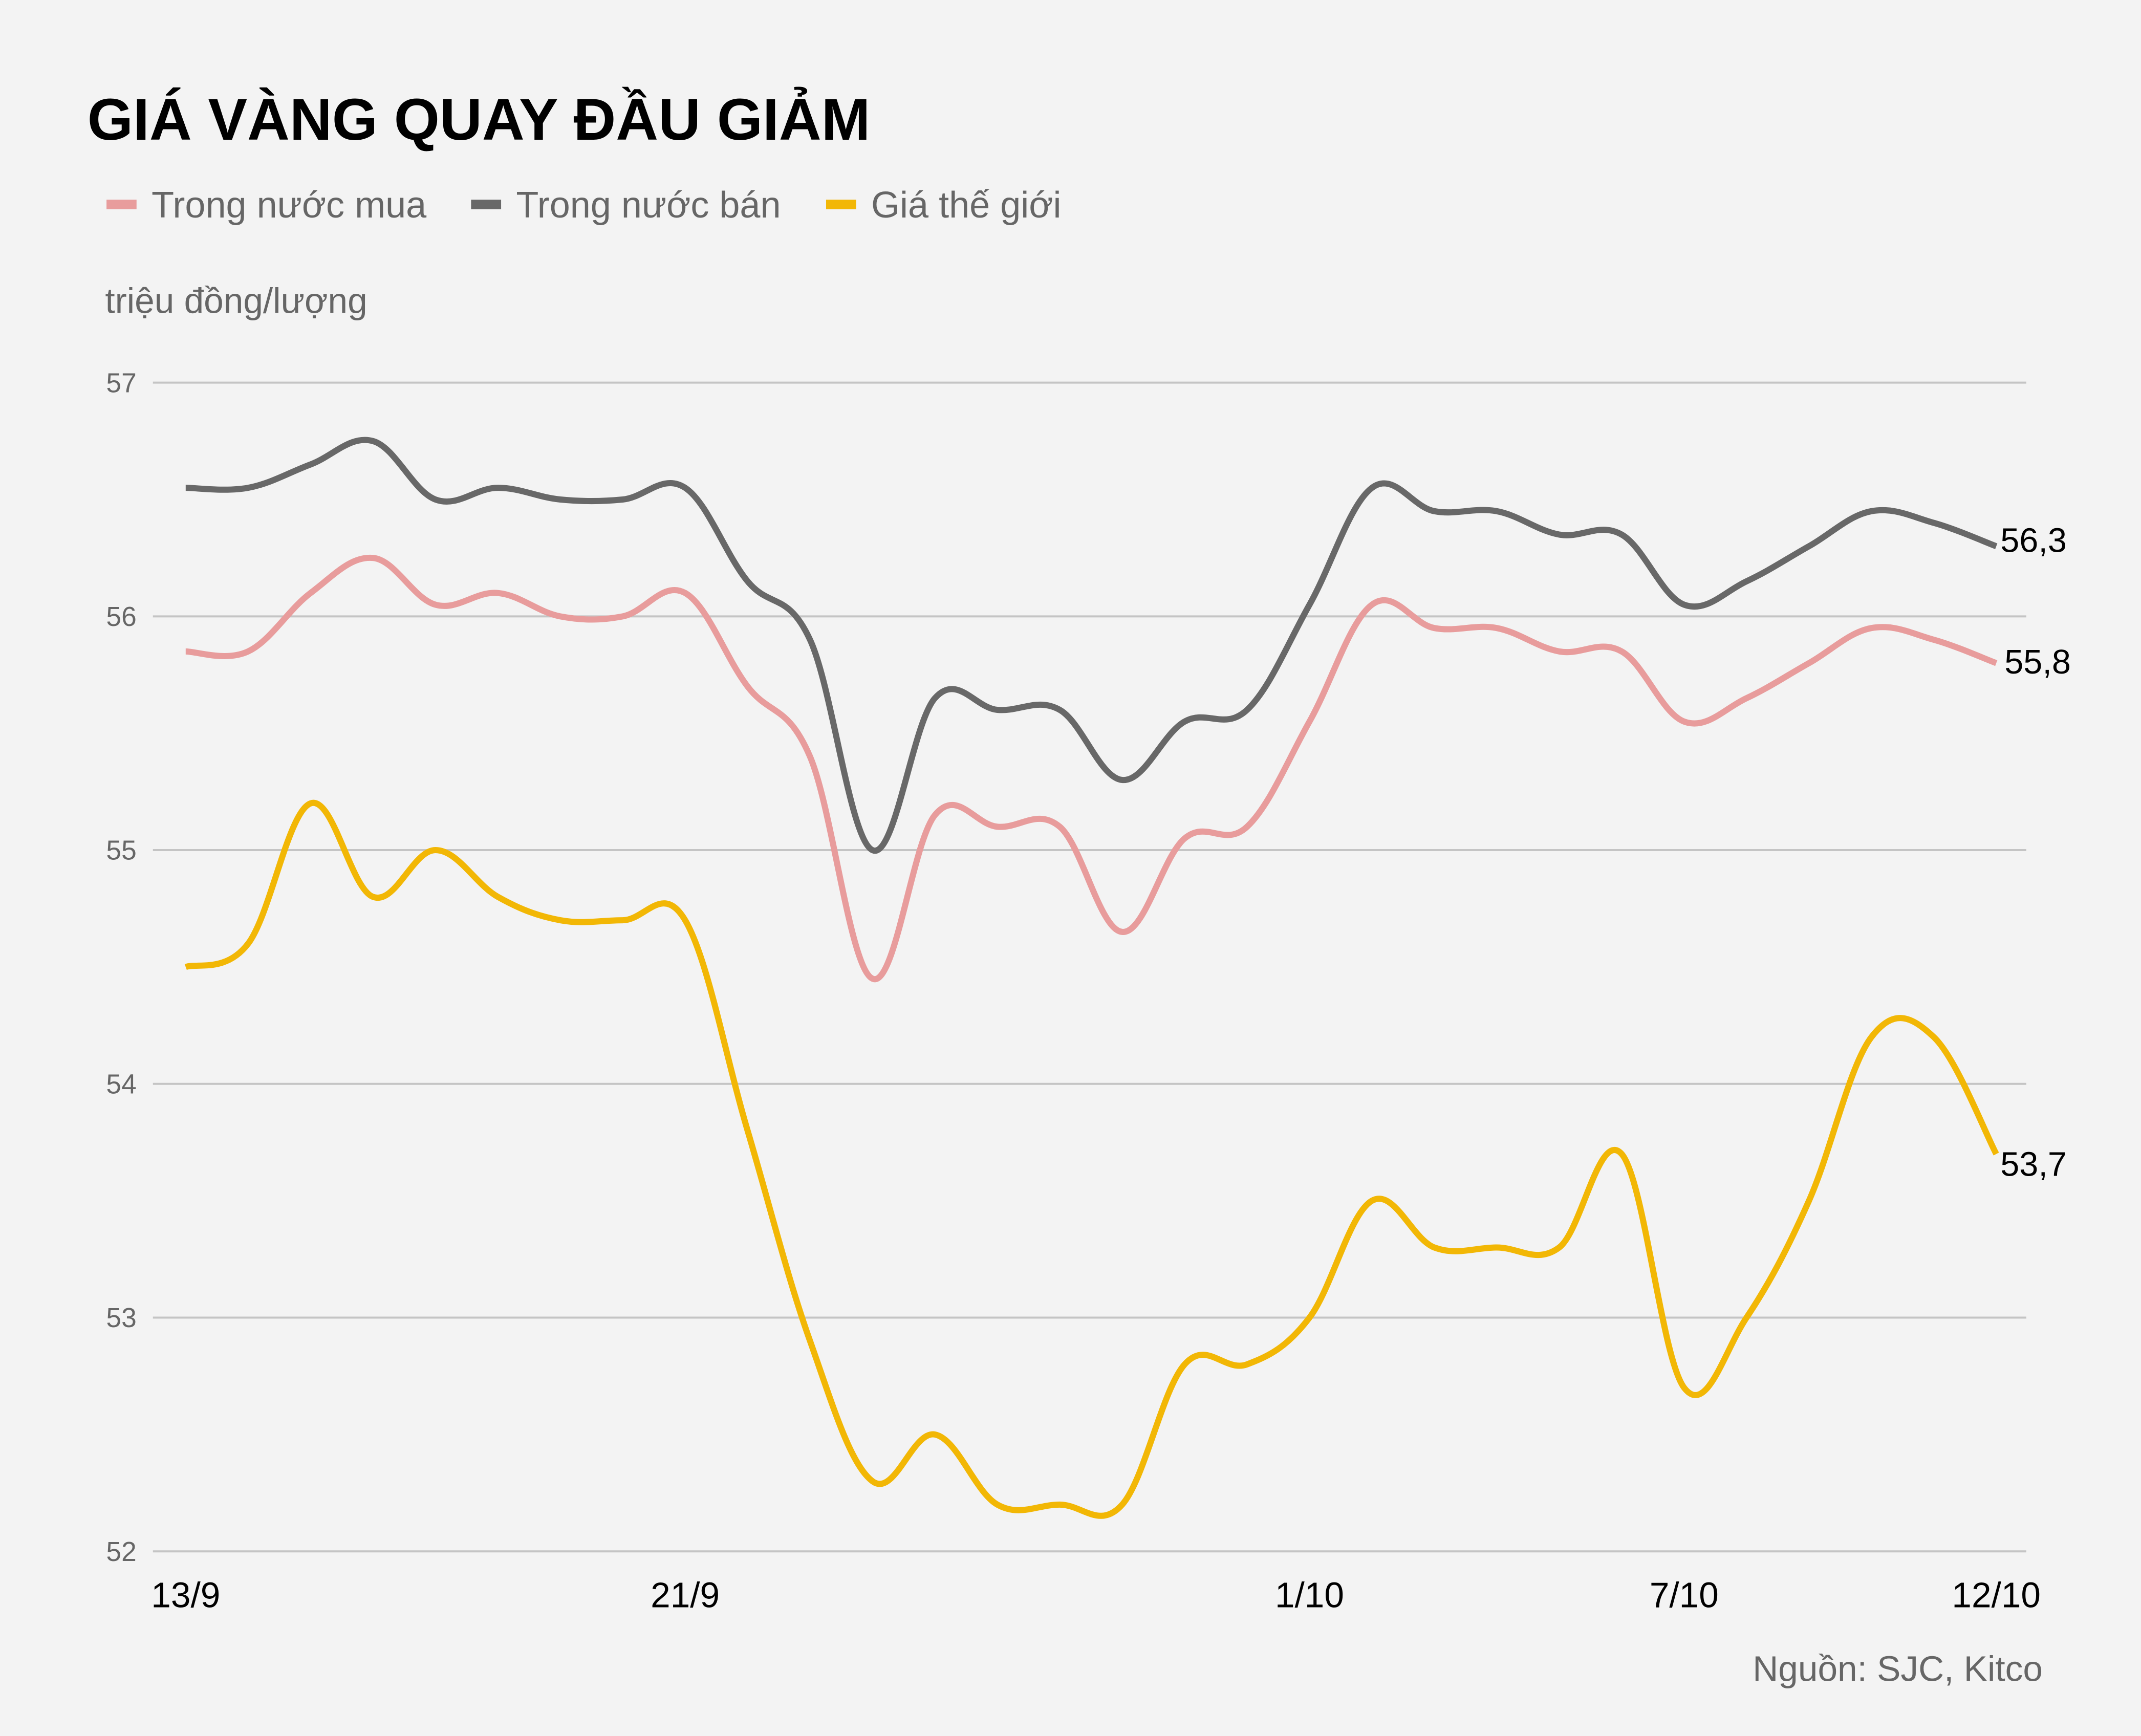  What do you see at coordinates (121, 1552) in the screenshot?
I see `y-tick-label: 52` at bounding box center [121, 1552].